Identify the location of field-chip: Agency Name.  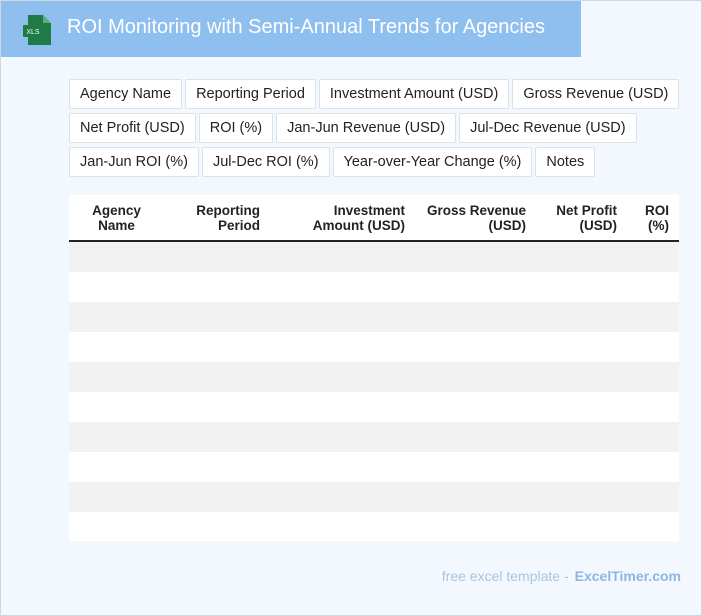
(126, 94).